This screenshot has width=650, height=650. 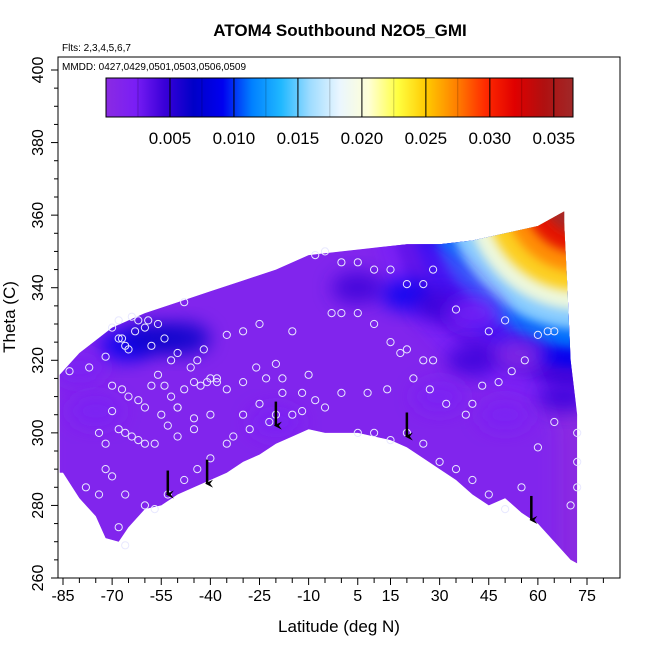 What do you see at coordinates (96, 48) in the screenshot?
I see `flights-subtitle: Flts: 2,3,4,5,6,7` at bounding box center [96, 48].